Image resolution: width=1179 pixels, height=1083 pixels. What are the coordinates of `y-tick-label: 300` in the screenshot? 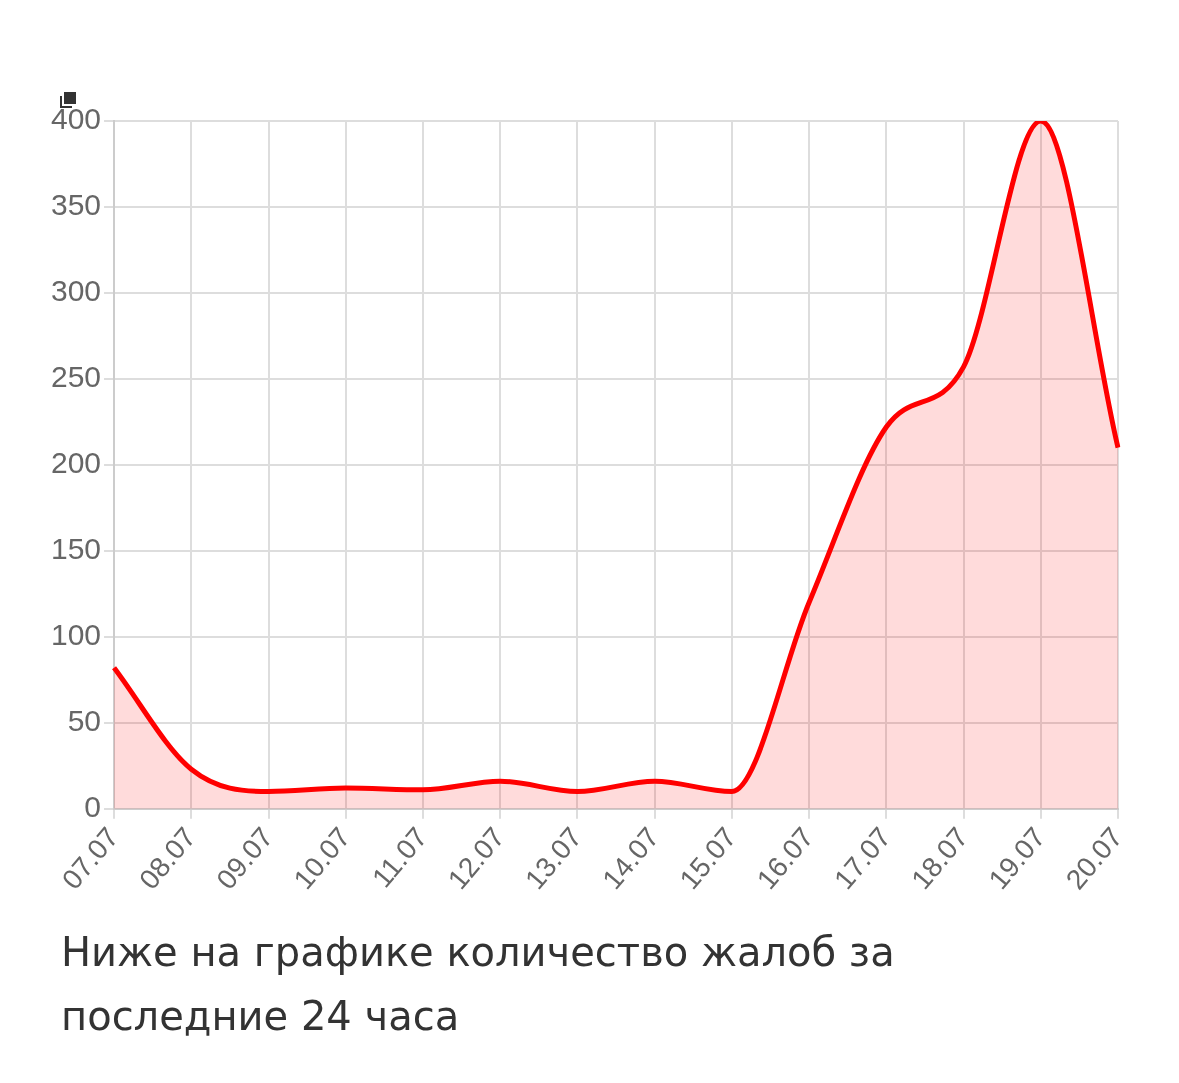 It's located at (76, 291).